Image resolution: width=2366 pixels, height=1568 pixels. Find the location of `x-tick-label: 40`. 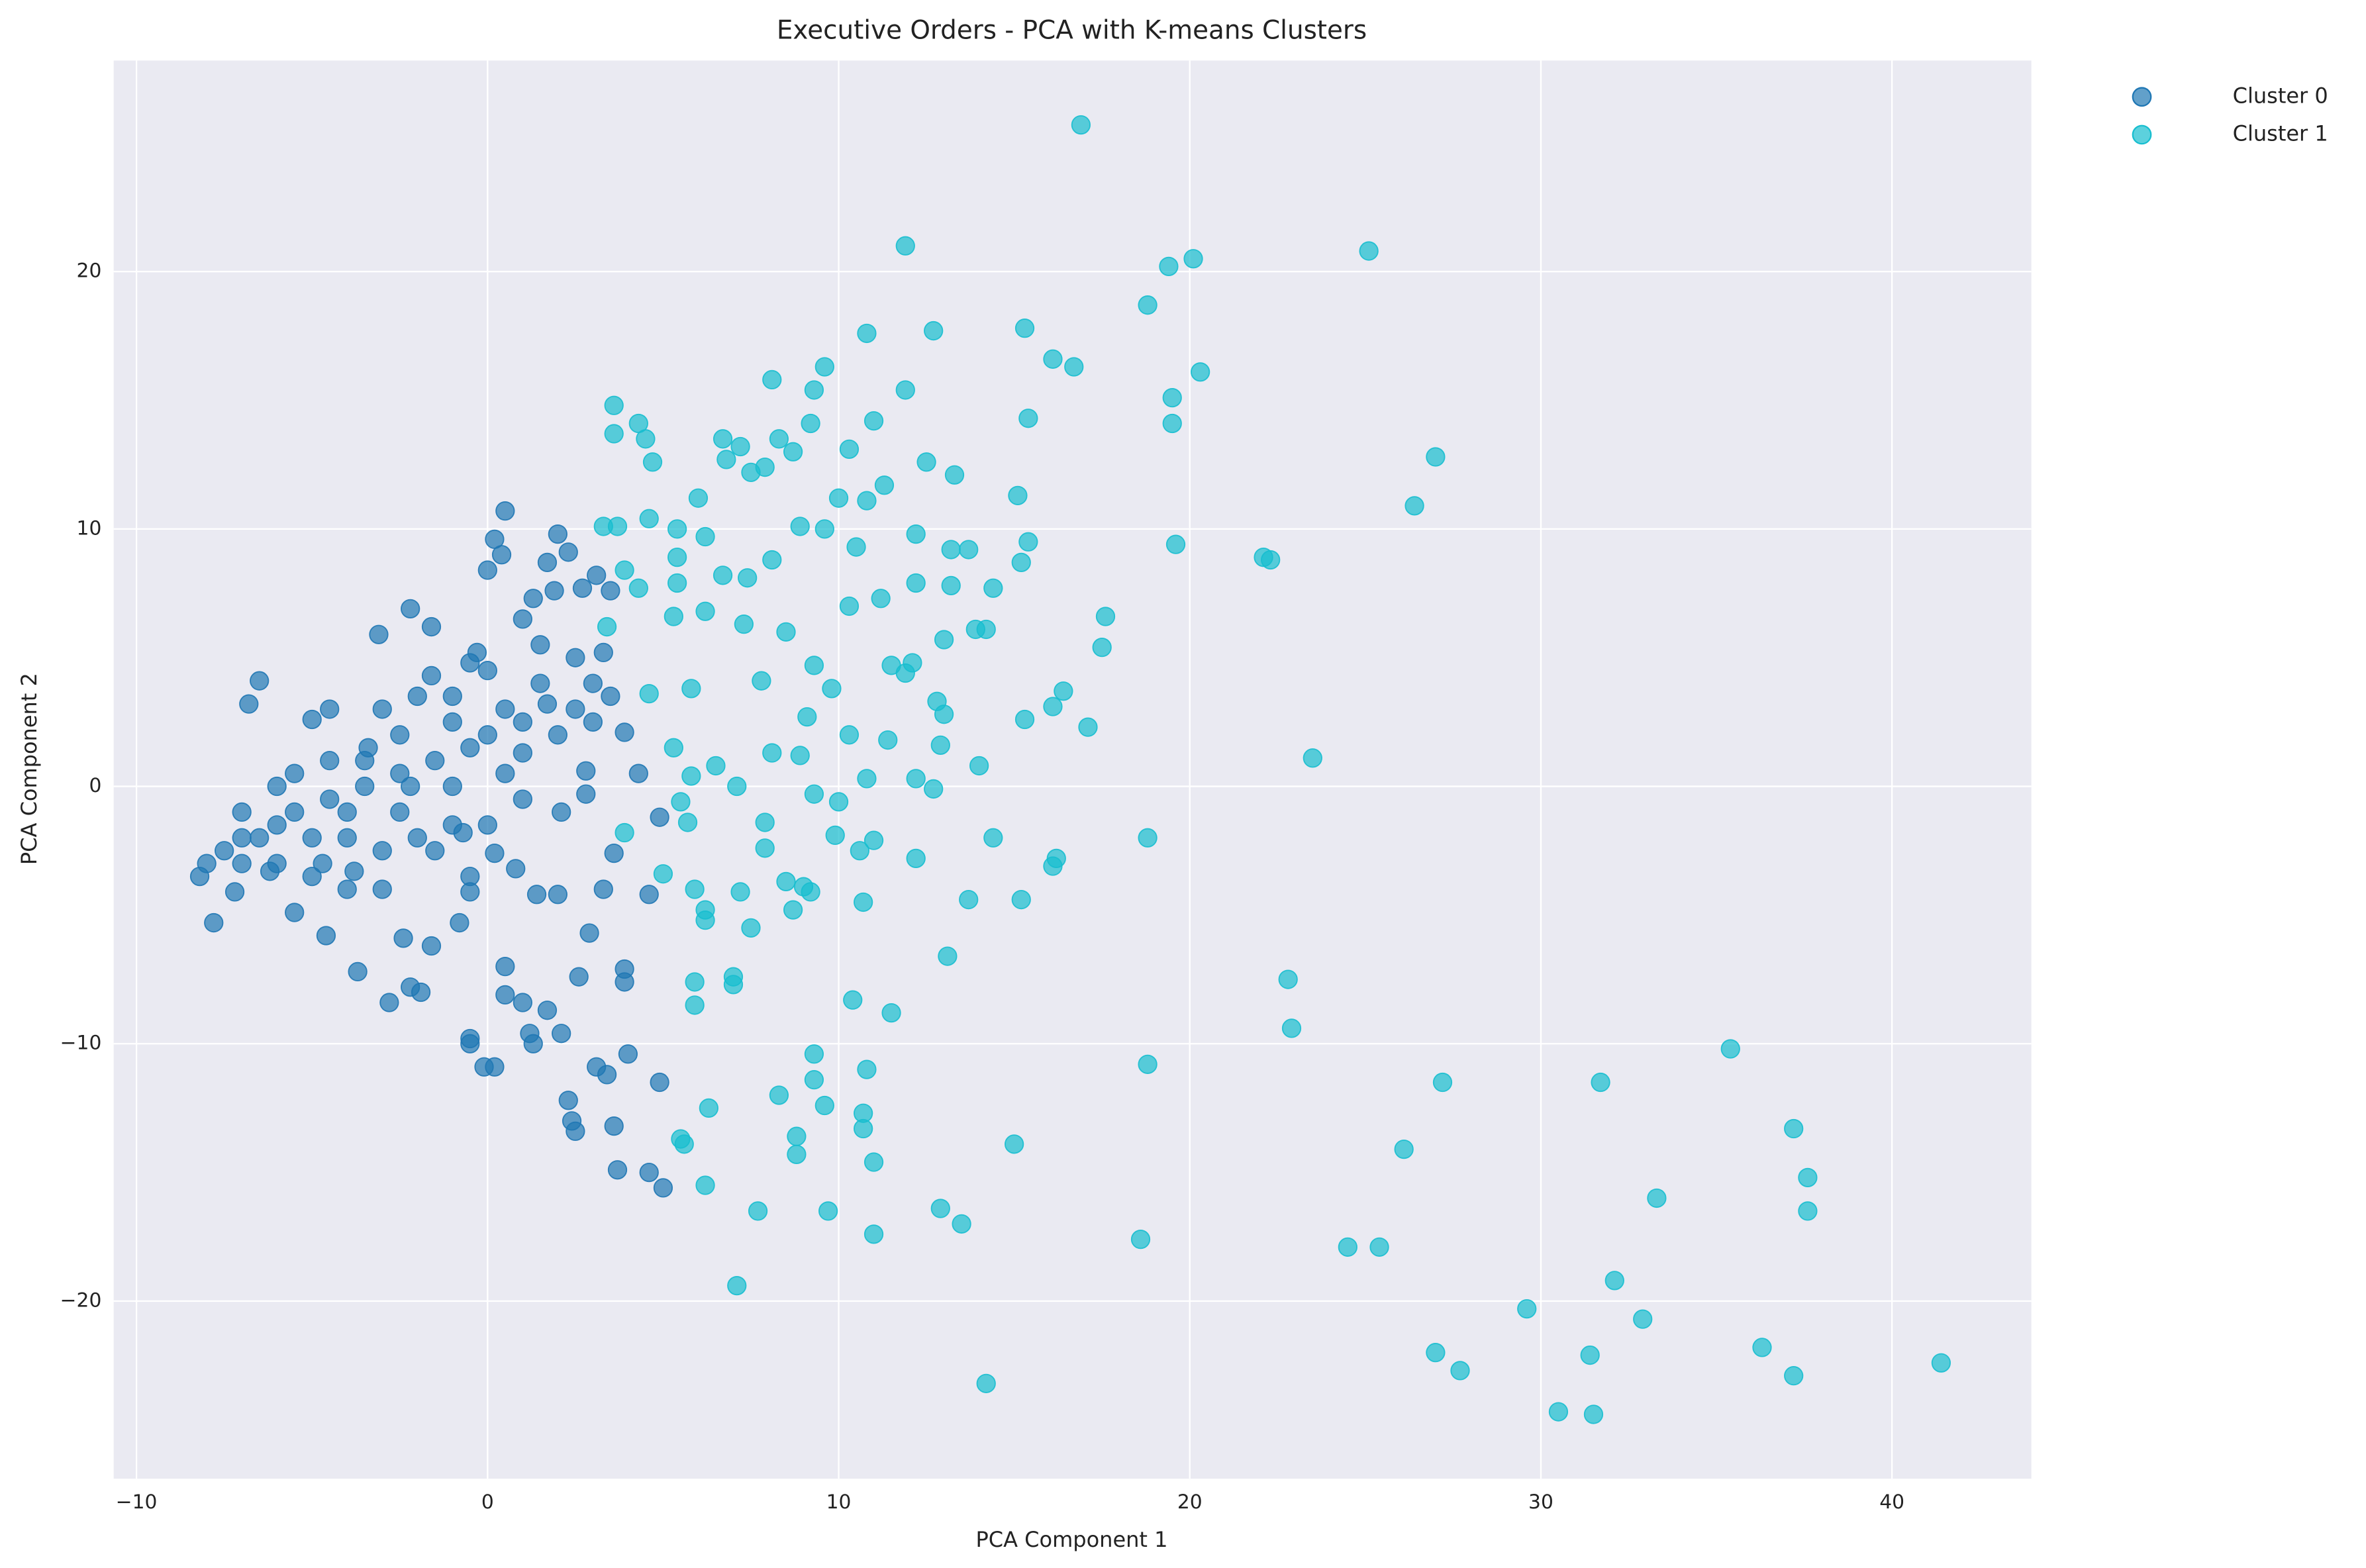

x-tick-label: 40 is located at coordinates (1891, 1502).